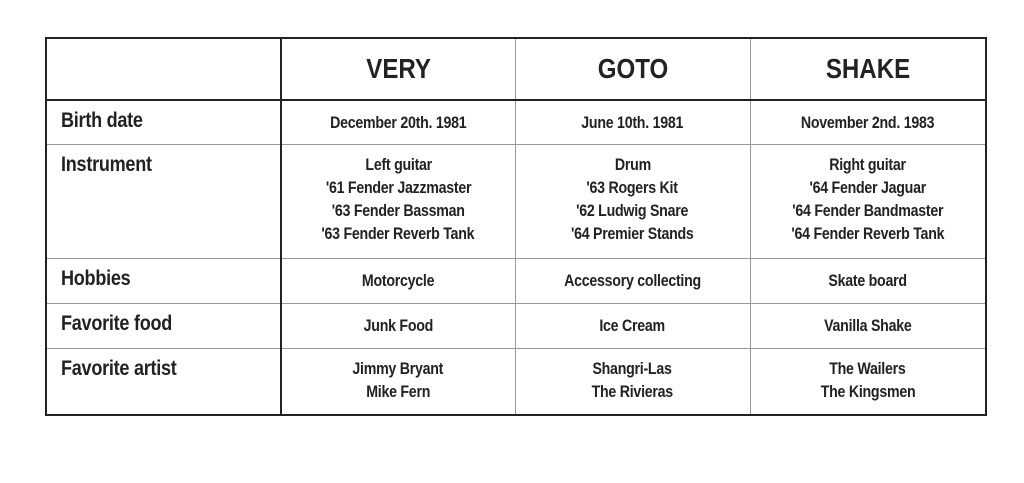  Describe the element at coordinates (868, 391) in the screenshot. I see `cell-text: The Kingsmen` at that location.